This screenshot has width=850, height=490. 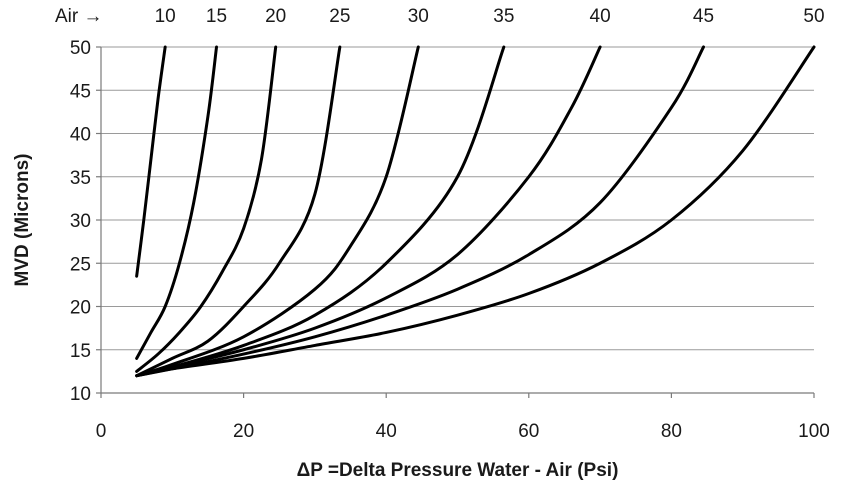 I want to click on x-tick-label: 40, so click(x=386, y=431).